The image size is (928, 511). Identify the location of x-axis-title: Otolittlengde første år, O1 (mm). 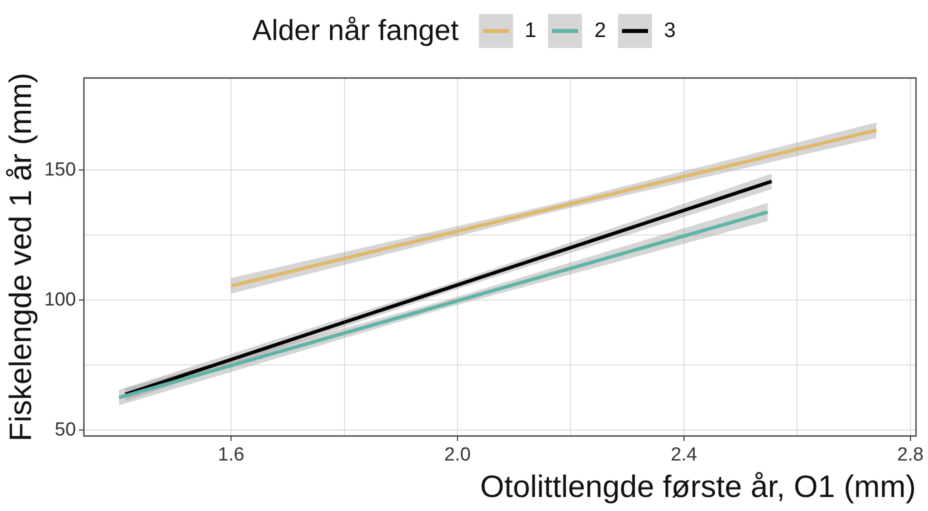
(698, 486).